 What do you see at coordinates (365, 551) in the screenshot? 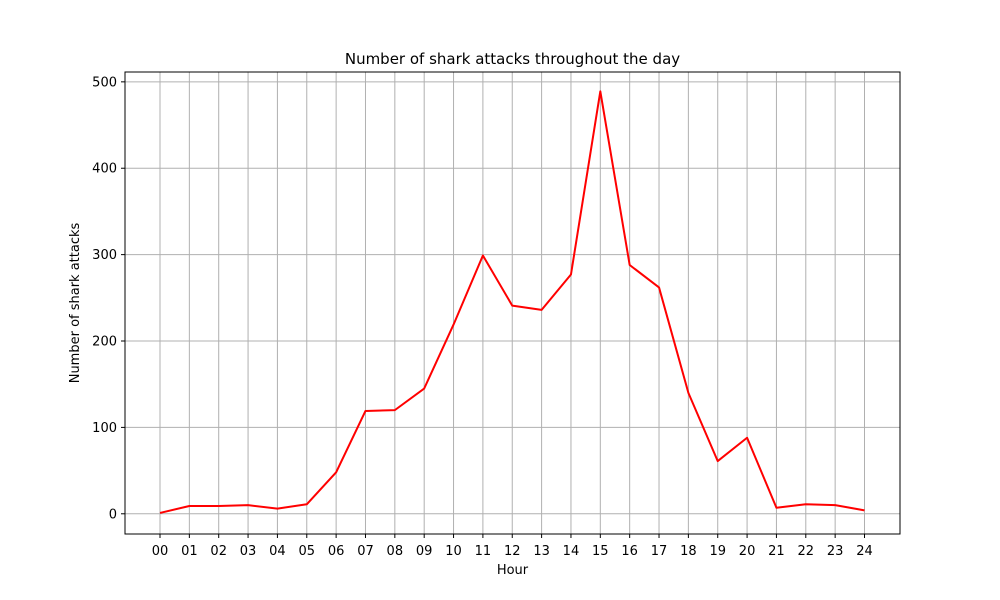
I see `x-tick-label: 07` at bounding box center [365, 551].